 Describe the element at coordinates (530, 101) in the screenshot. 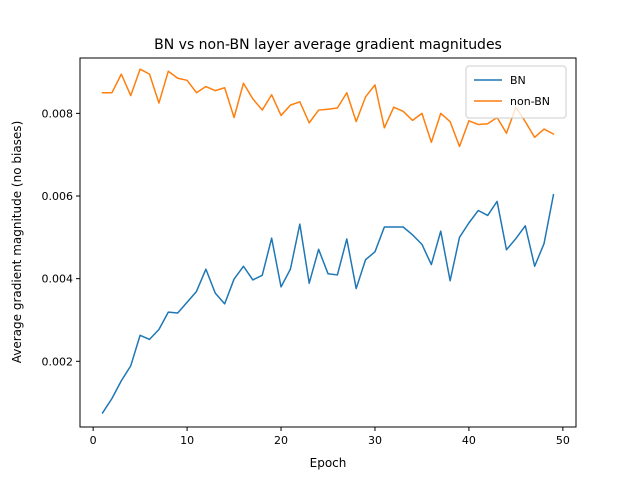

I see `legend-label: non-BN` at that location.